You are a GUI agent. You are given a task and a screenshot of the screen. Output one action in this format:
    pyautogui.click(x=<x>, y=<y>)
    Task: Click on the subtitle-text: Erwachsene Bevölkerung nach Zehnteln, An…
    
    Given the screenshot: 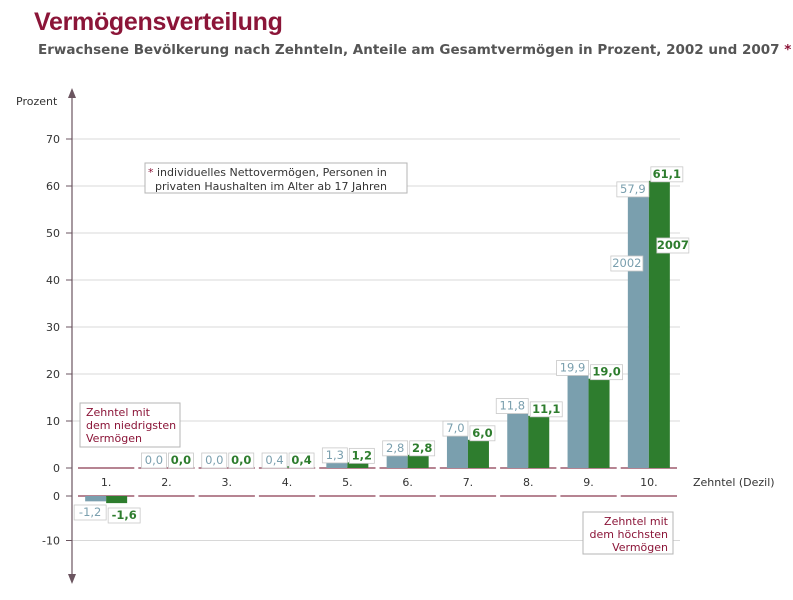 What is the action you would take?
    pyautogui.click(x=409, y=50)
    